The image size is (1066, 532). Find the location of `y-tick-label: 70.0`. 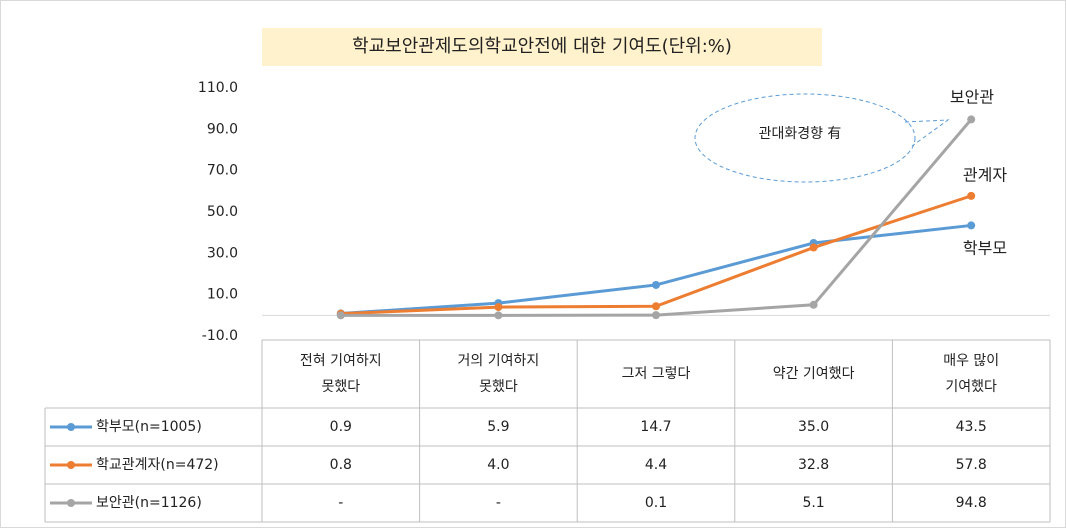

y-tick-label: 70.0 is located at coordinates (222, 171).